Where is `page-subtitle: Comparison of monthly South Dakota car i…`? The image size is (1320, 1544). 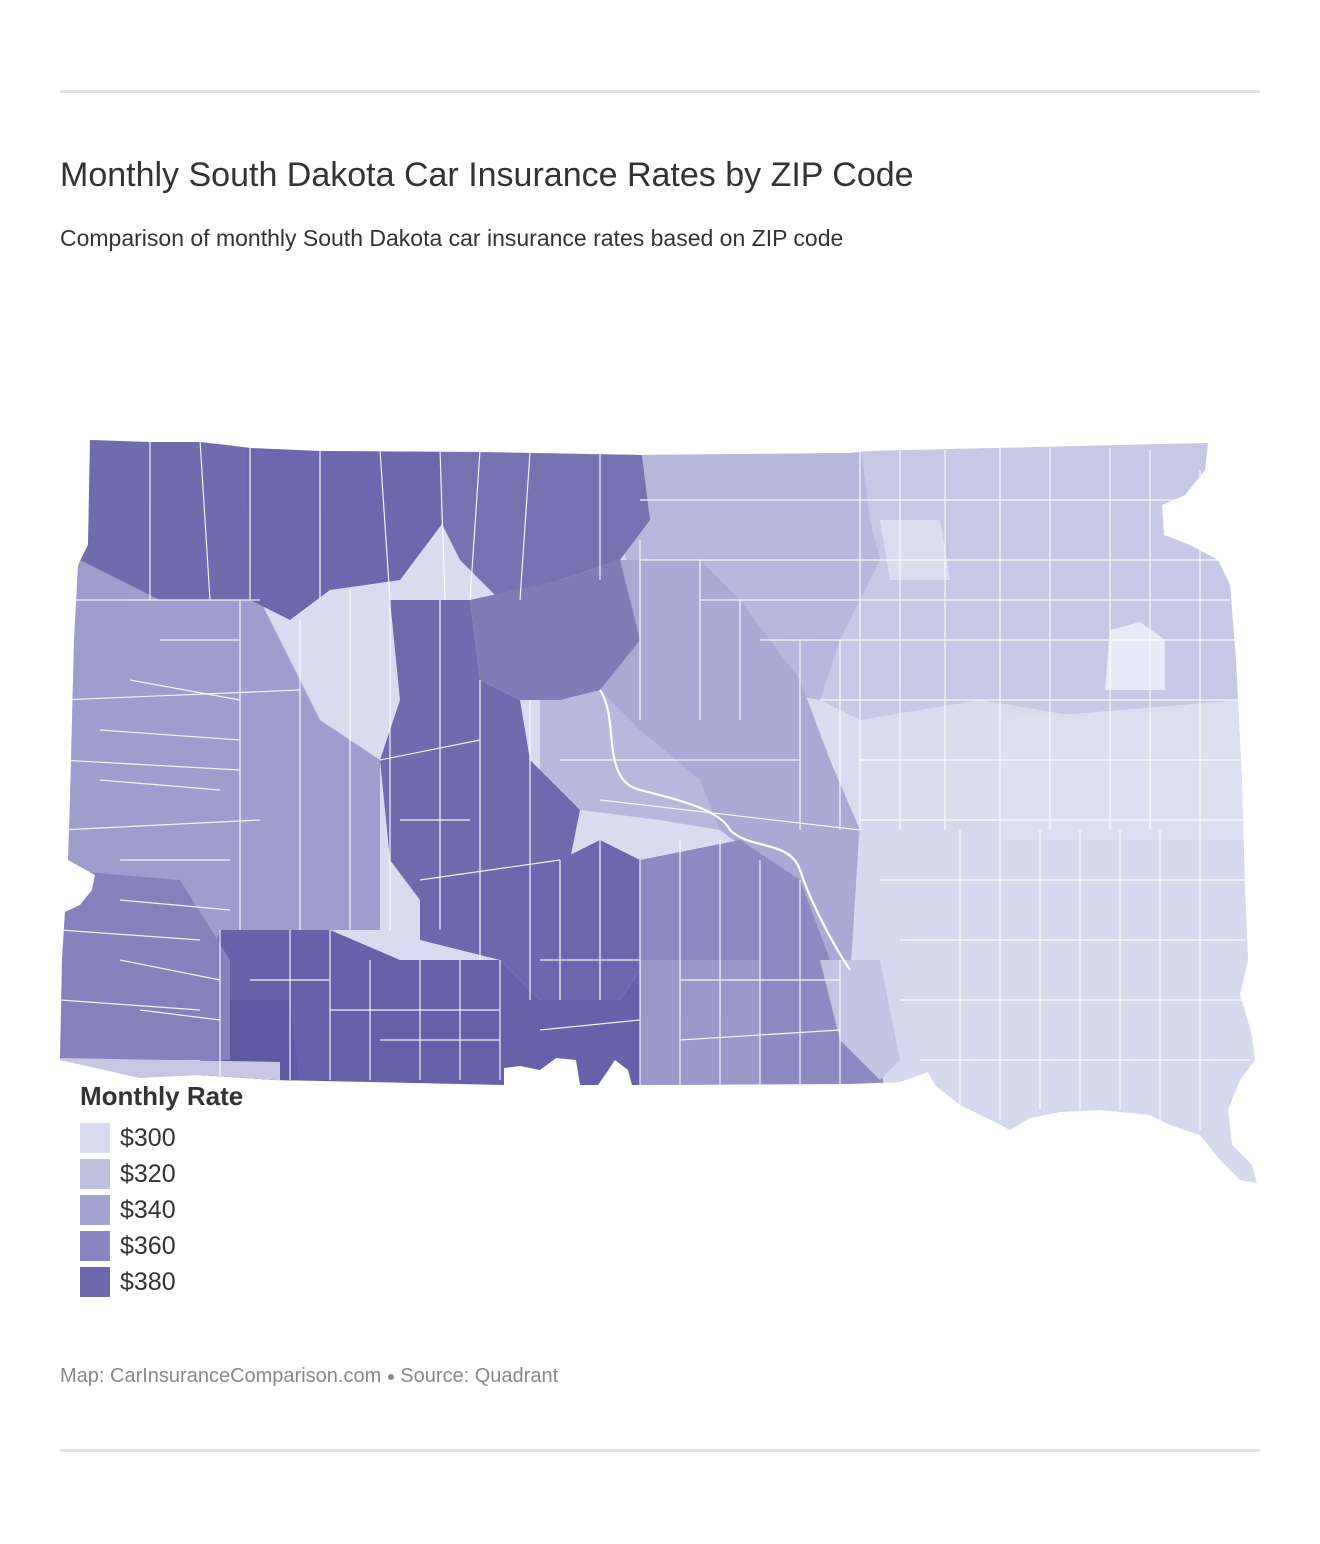 page-subtitle: Comparison of monthly South Dakota car i… is located at coordinates (452, 238).